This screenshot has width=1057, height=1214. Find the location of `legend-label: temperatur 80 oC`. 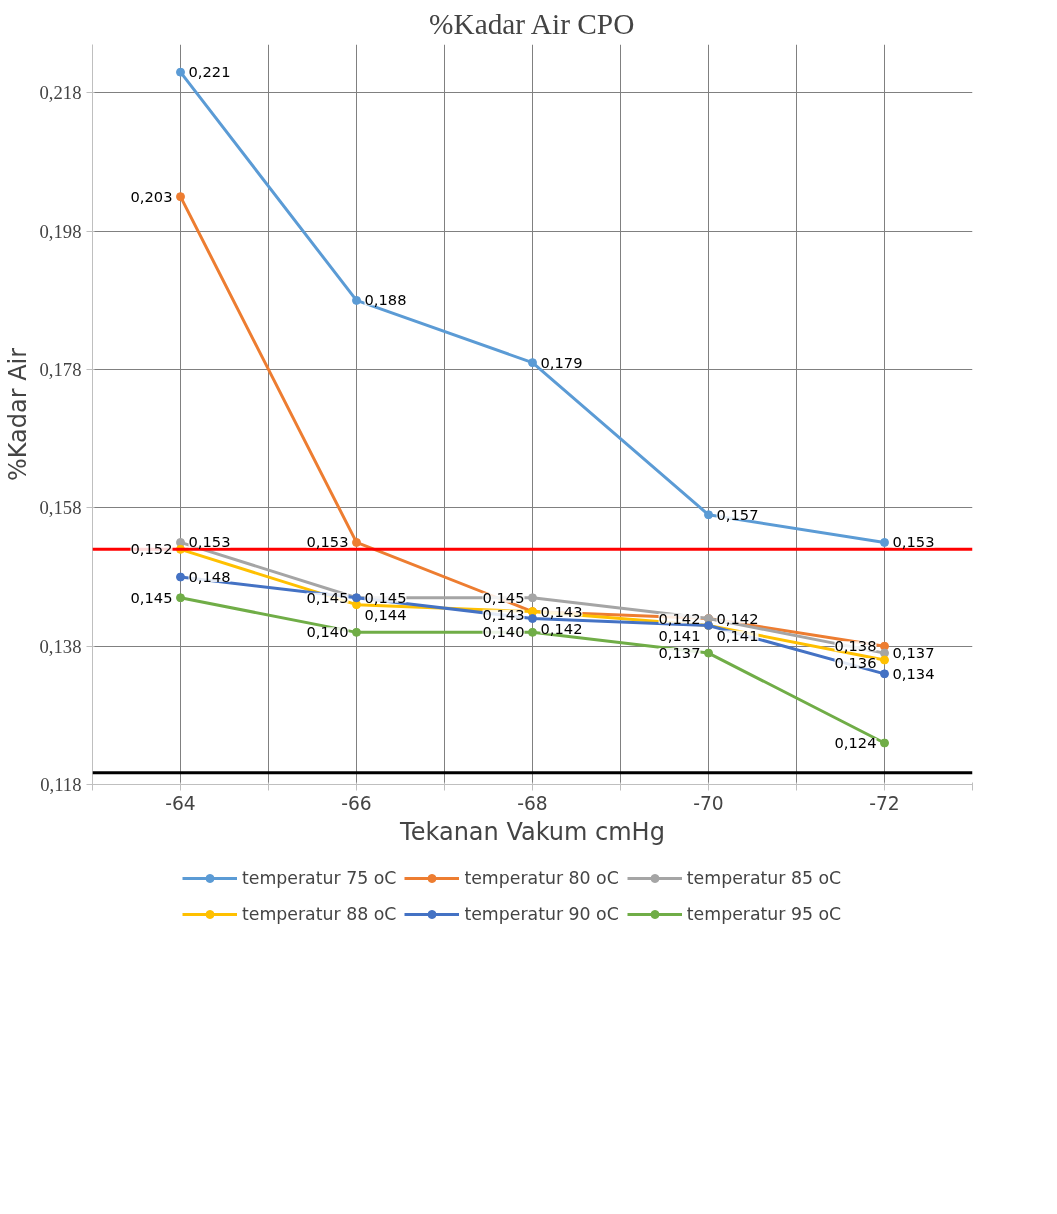

legend-label: temperatur 80 oC is located at coordinates (541, 878).